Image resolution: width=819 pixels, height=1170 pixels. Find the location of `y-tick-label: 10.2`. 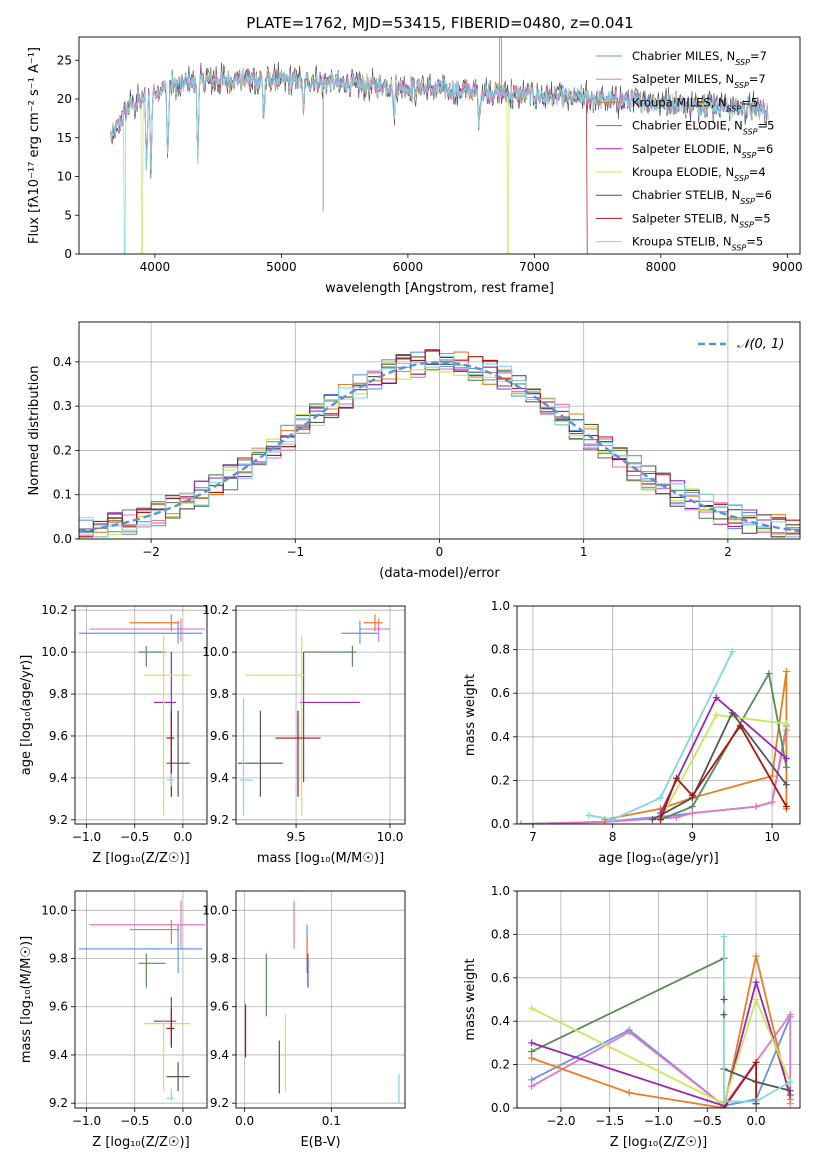

y-tick-label: 10.2 is located at coordinates (215, 610).